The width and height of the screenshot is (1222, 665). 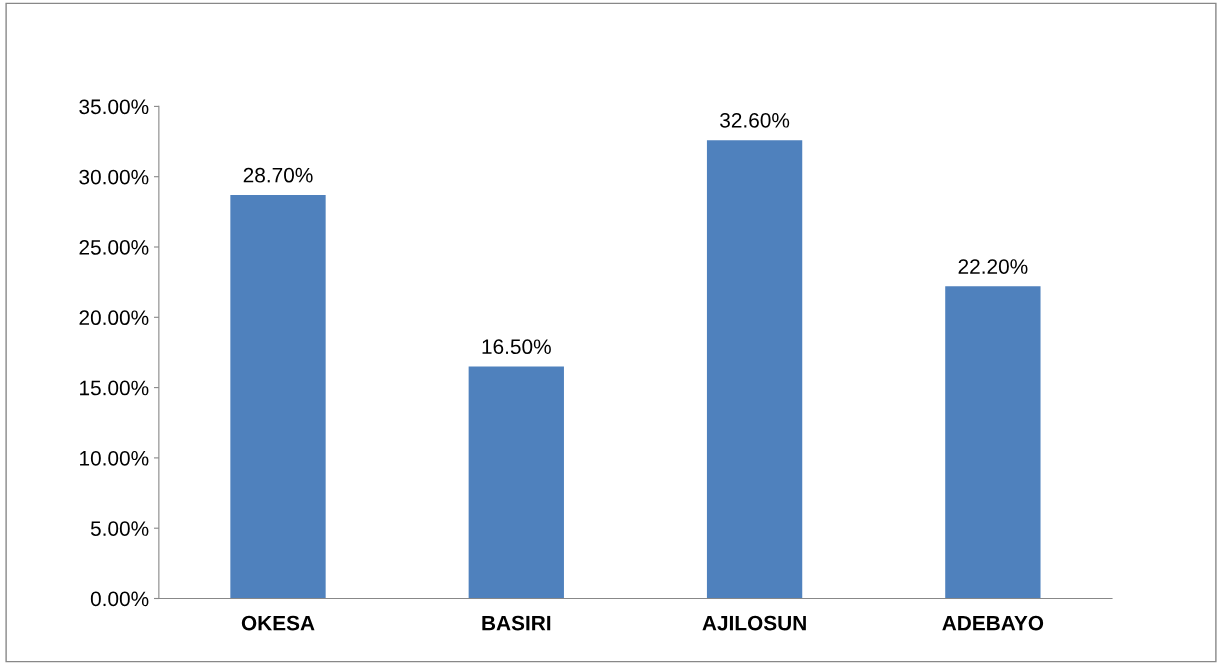 What do you see at coordinates (516, 623) in the screenshot?
I see `x-tick-label: BASIRI` at bounding box center [516, 623].